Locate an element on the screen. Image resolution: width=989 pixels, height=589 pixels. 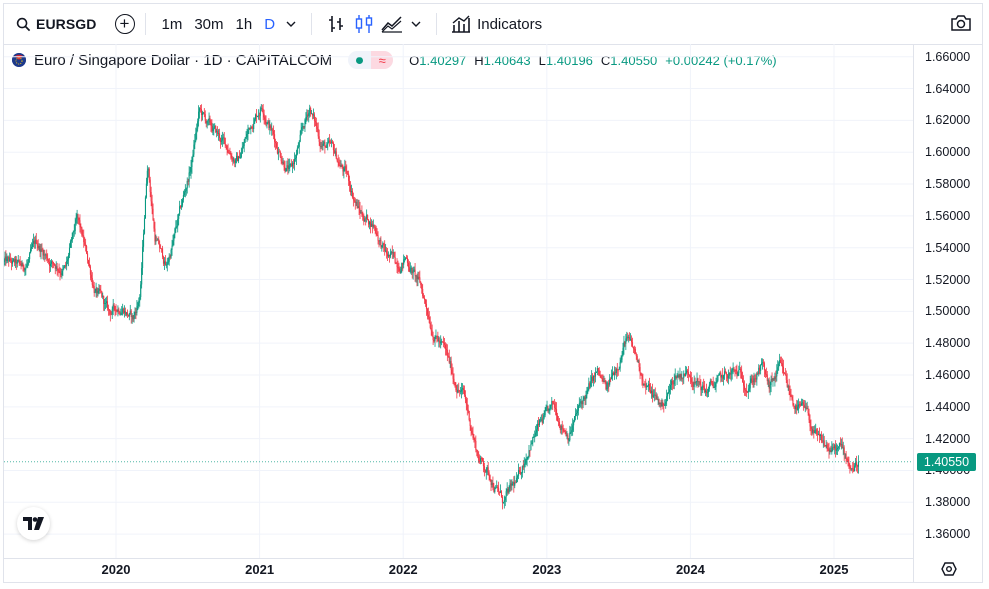
indicators-button: Indicators is located at coordinates (494, 24).